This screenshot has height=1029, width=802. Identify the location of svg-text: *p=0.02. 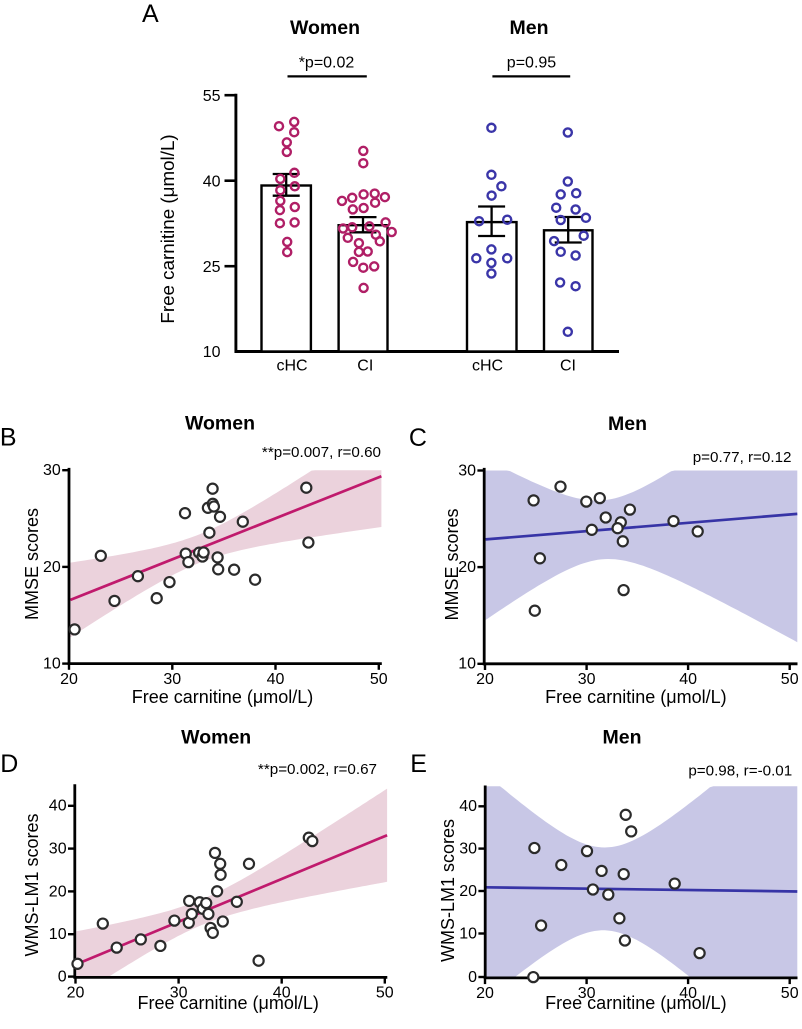
(327, 63).